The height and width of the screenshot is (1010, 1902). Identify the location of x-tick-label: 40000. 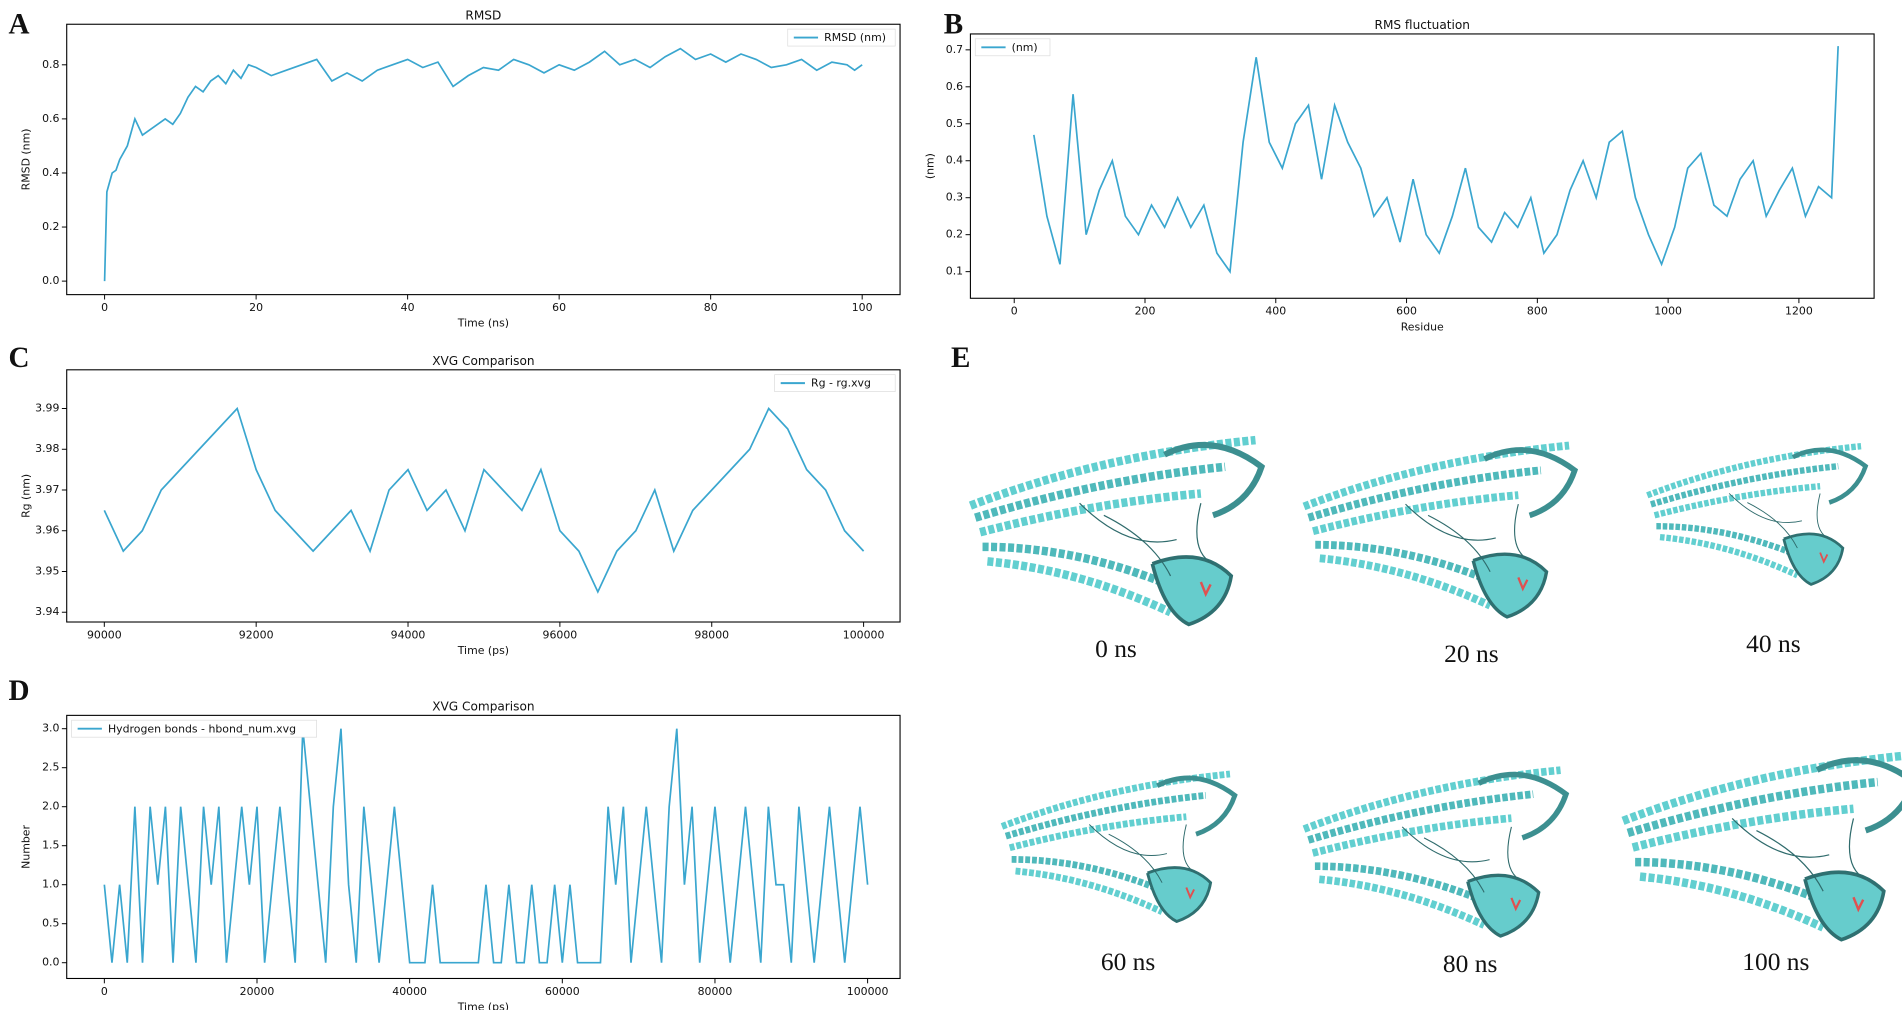
(409, 991).